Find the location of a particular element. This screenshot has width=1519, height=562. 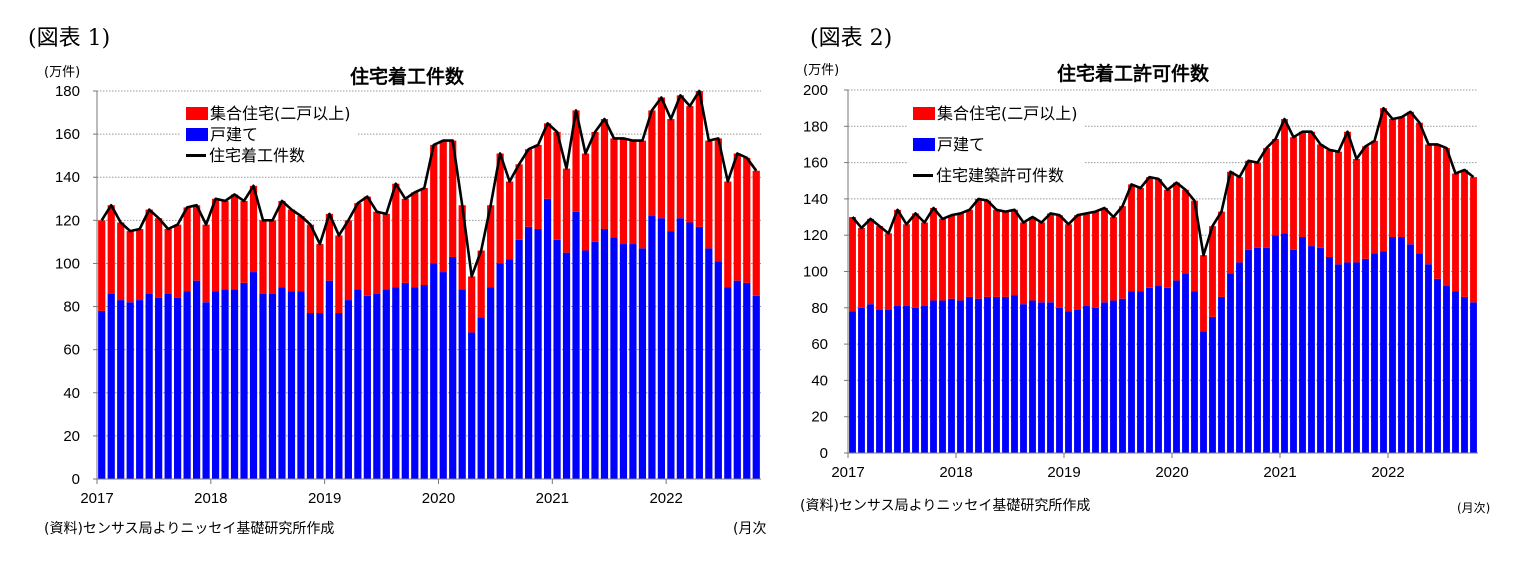

y-tick-label: 160 is located at coordinates (67, 134).